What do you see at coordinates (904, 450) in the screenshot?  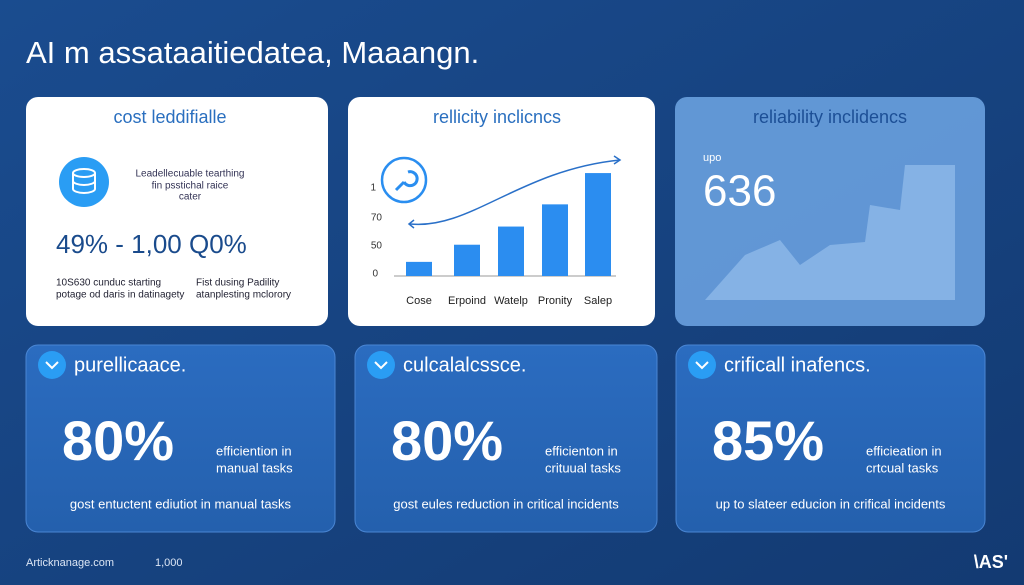 I see `side-text: efficieation in` at bounding box center [904, 450].